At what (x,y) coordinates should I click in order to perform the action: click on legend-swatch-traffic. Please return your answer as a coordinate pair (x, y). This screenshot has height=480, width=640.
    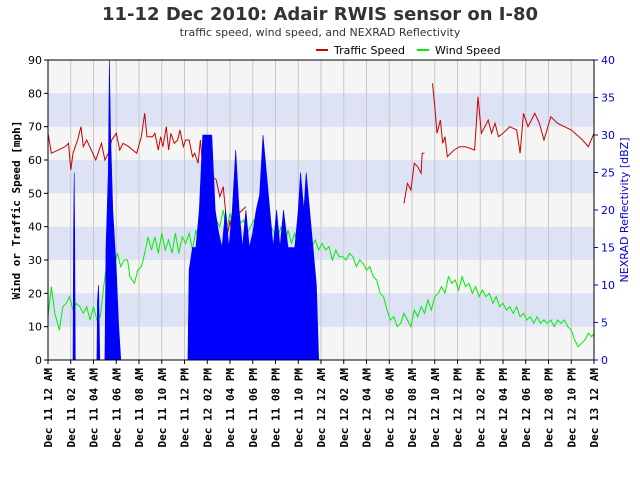
    Looking at the image, I should click on (322, 50).